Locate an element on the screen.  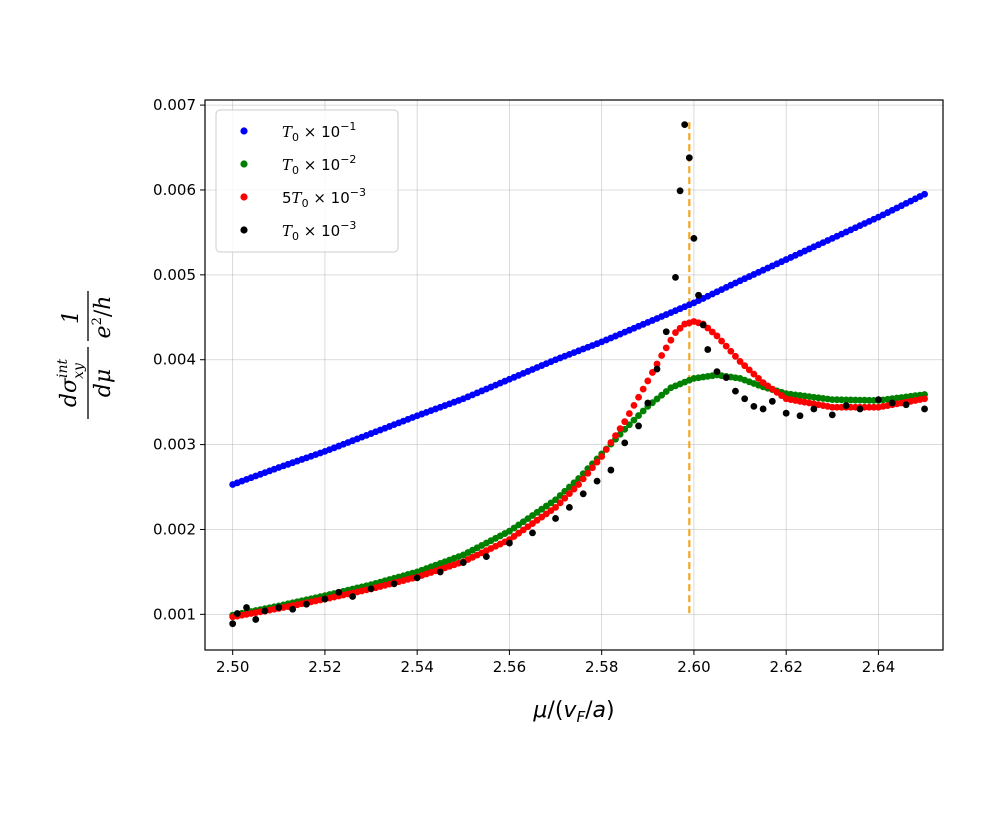
x-axis-title: μ/(vF/a) is located at coordinates (573, 712).